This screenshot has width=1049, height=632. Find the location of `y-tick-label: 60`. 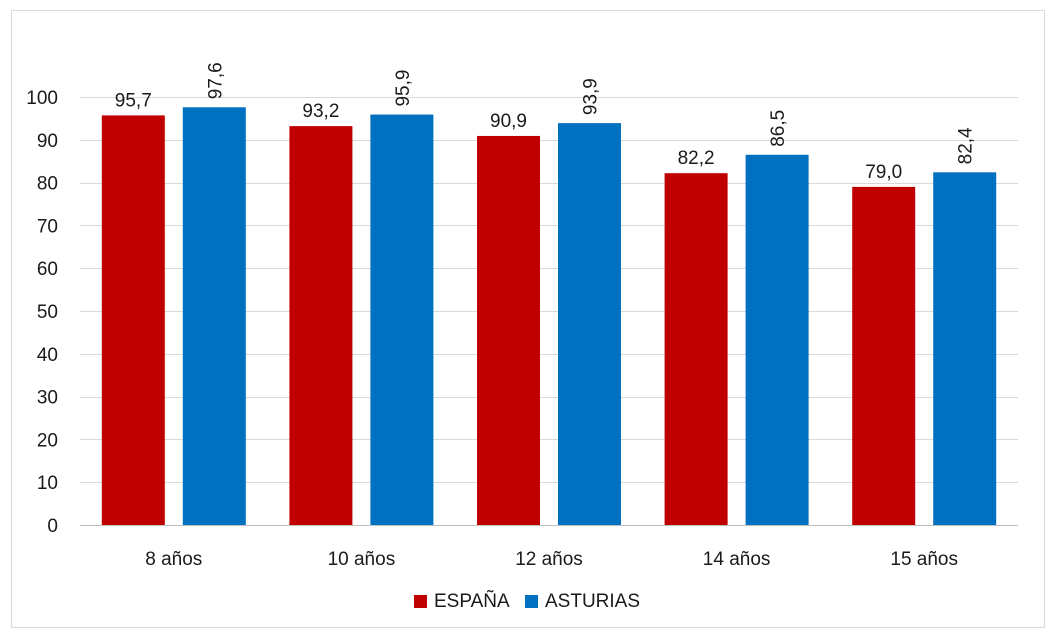

y-tick-label: 60 is located at coordinates (47, 269).